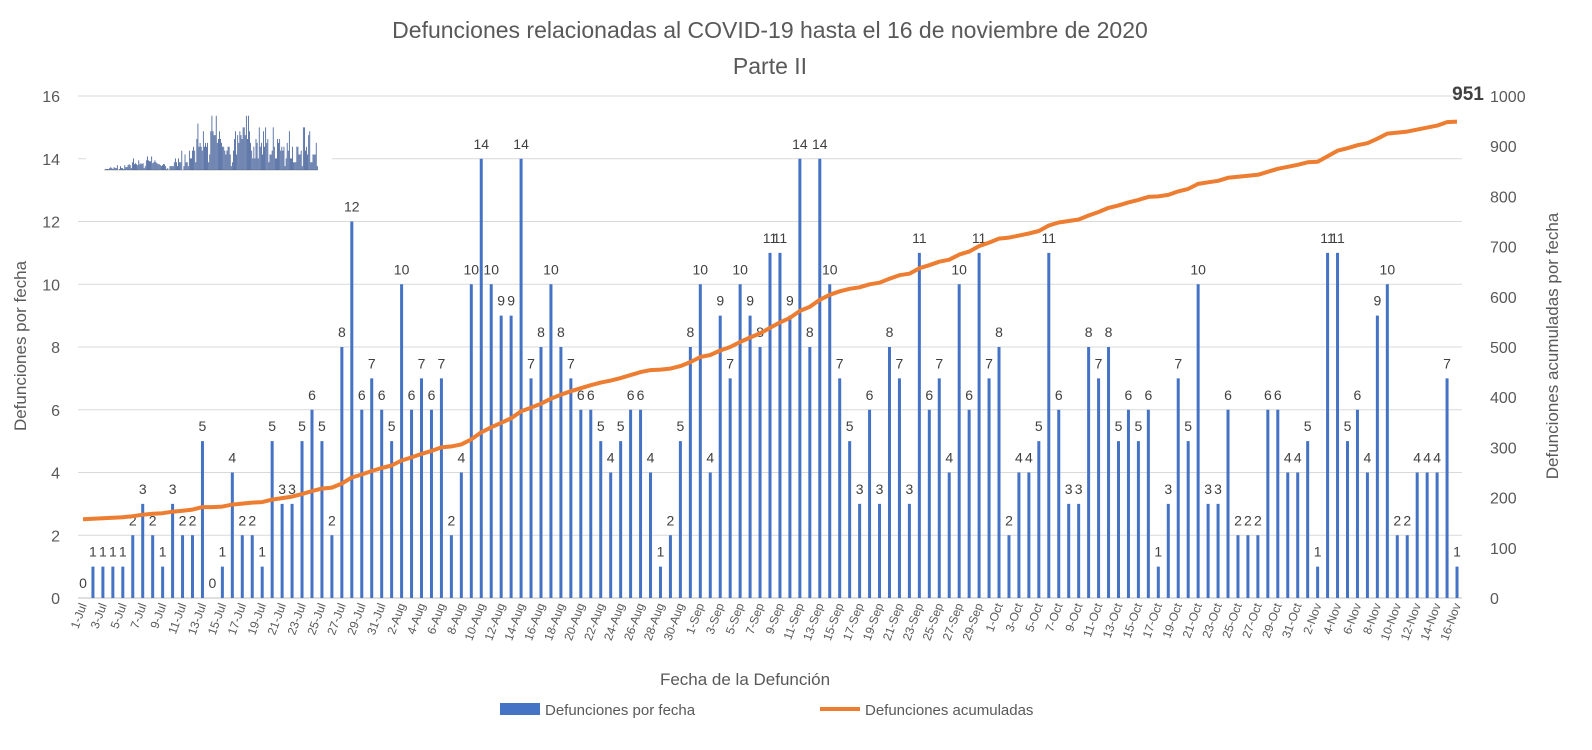 The width and height of the screenshot is (1592, 750). What do you see at coordinates (1494, 599) in the screenshot?
I see `y-right-tick-label: 0` at bounding box center [1494, 599].